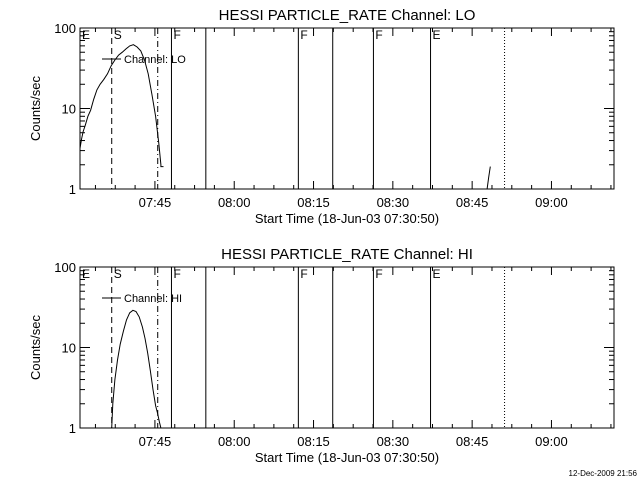  I want to click on lo-x-tick-label: 08:00, so click(234, 202).